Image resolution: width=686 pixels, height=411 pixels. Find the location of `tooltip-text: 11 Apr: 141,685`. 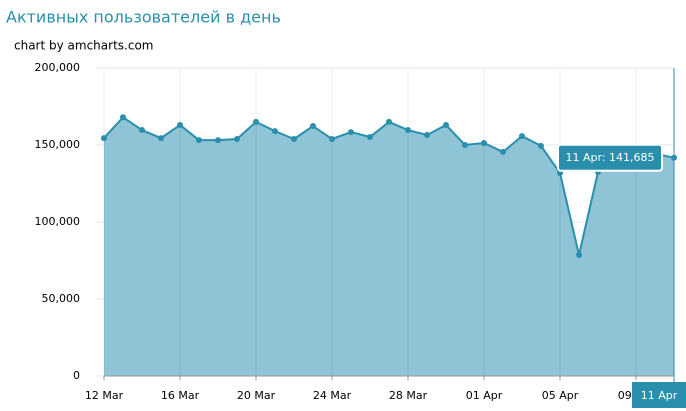

tooltip-text: 11 Apr: 141,685 is located at coordinates (609, 157).